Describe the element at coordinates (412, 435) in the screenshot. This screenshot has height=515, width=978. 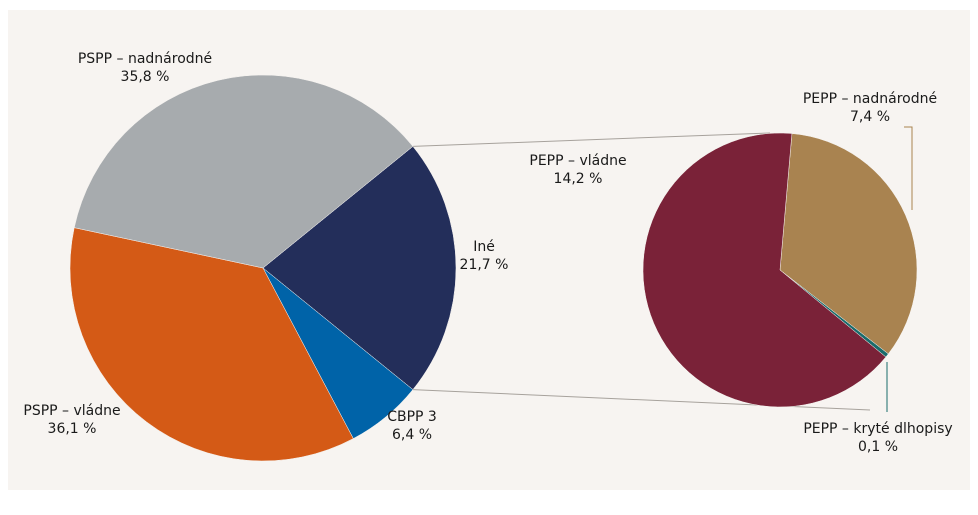
I see `slice-value: 6,4 %` at that location.